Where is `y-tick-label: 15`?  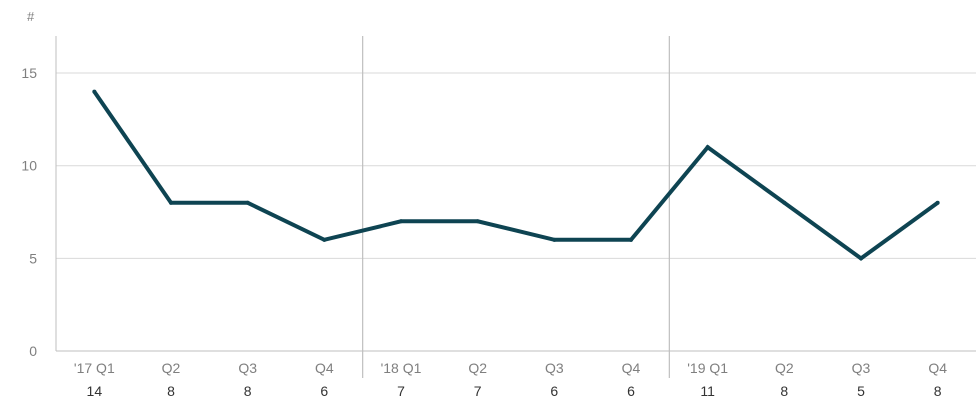
y-tick-label: 15 is located at coordinates (29, 73).